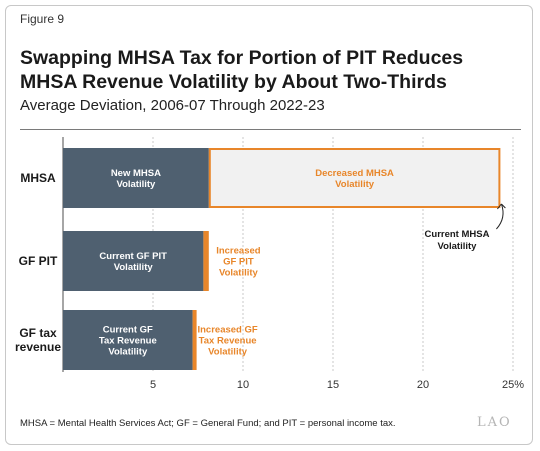 This screenshot has width=540, height=451. I want to click on x-tick-label: 10, so click(243, 384).